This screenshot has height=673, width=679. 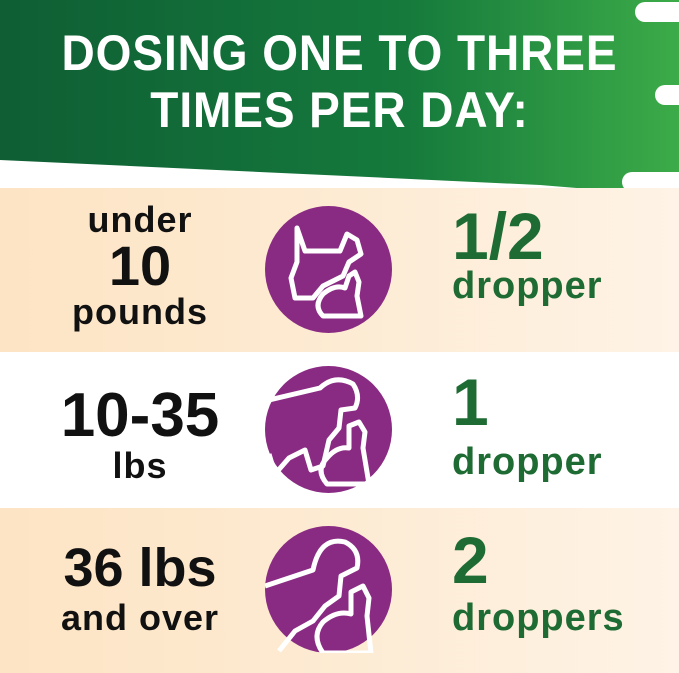 I want to click on weight-unit: lbs, so click(x=140, y=465).